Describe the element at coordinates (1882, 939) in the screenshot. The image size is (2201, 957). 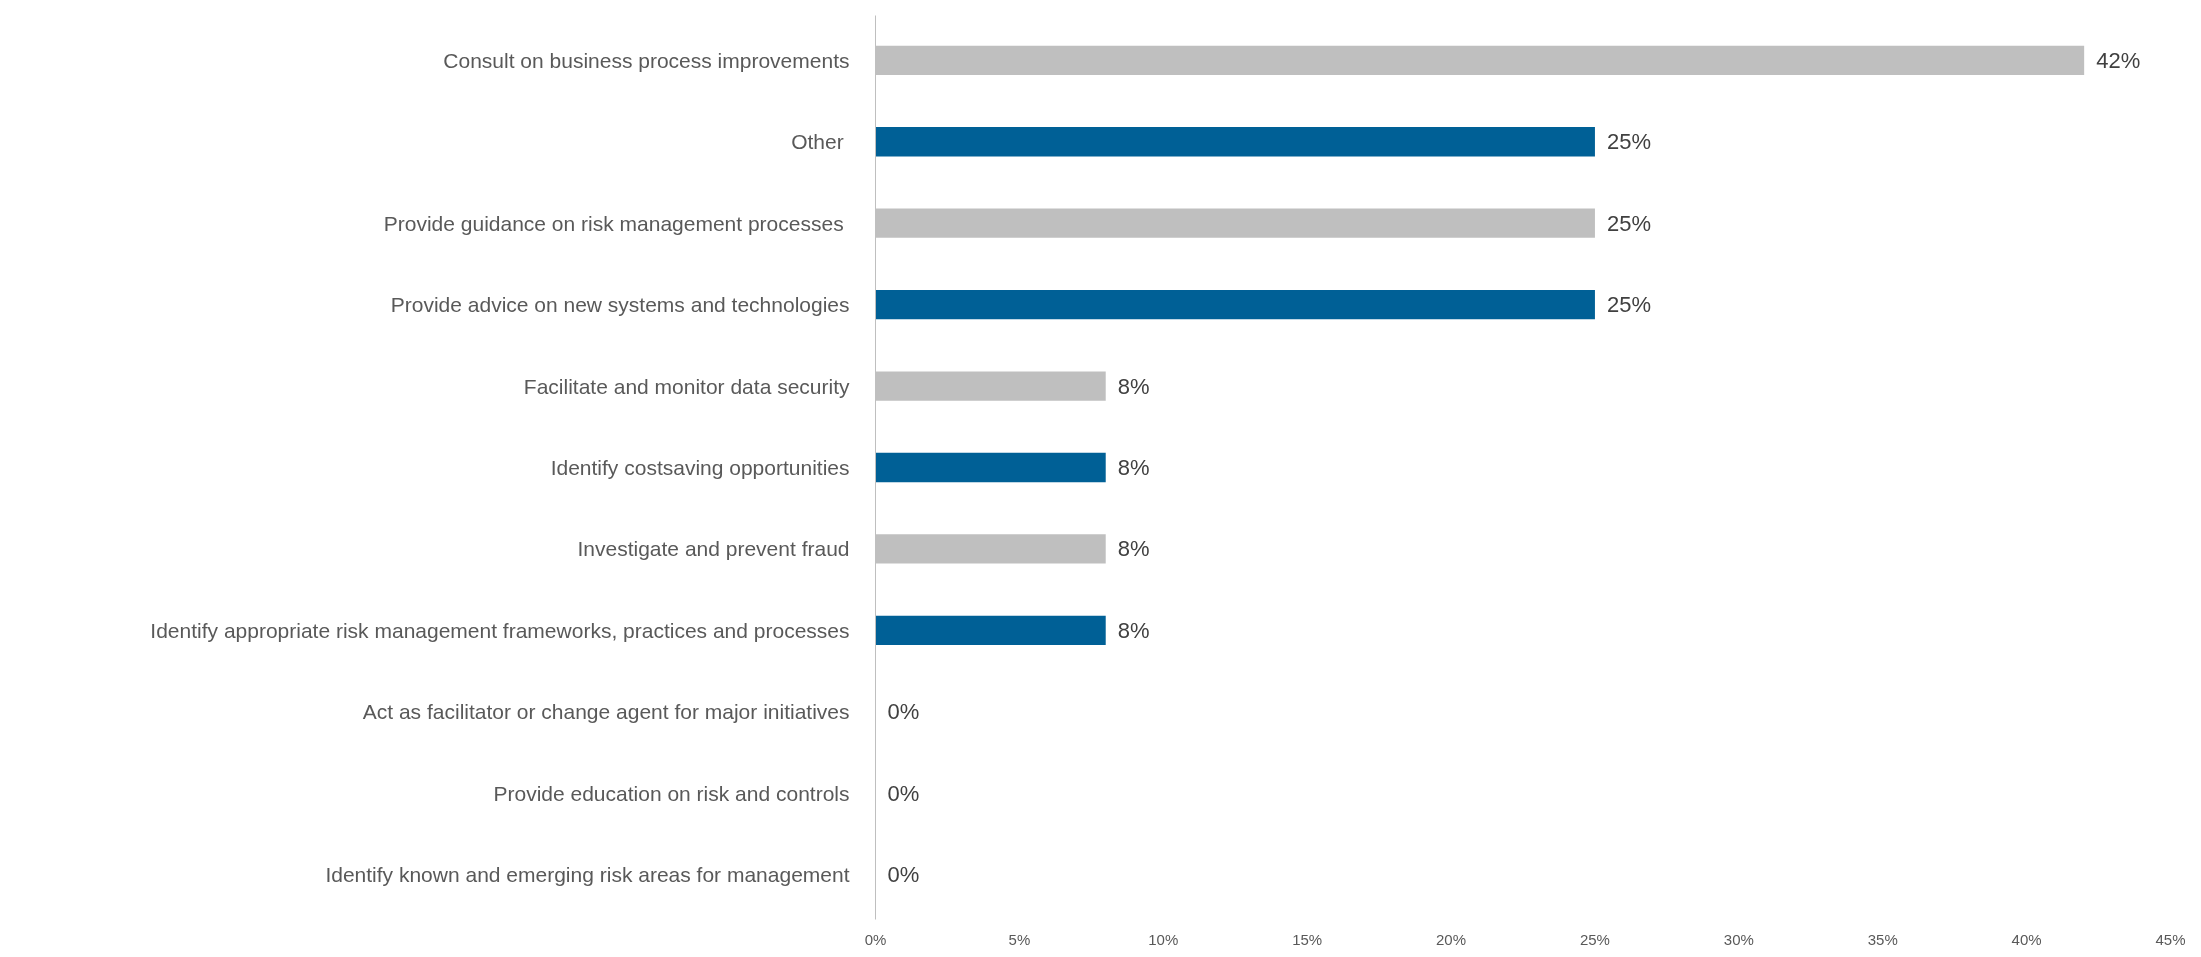
I see `x-tick-label: 35%` at that location.